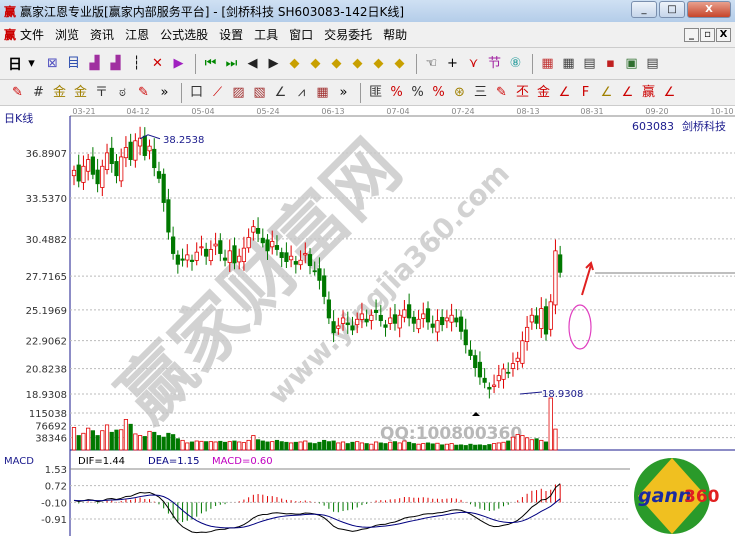 The image size is (735, 536). I want to click on next-icon: ▶, so click(273, 63).